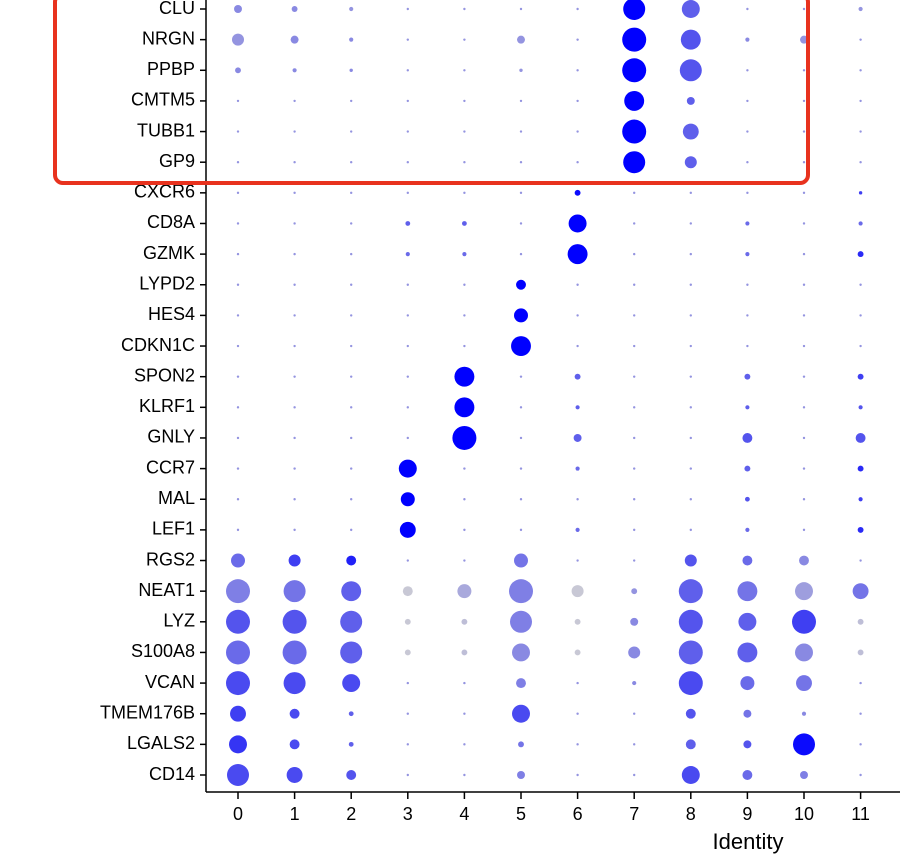 This screenshot has width=900, height=864. I want to click on x-tick-label: 7, so click(634, 814).